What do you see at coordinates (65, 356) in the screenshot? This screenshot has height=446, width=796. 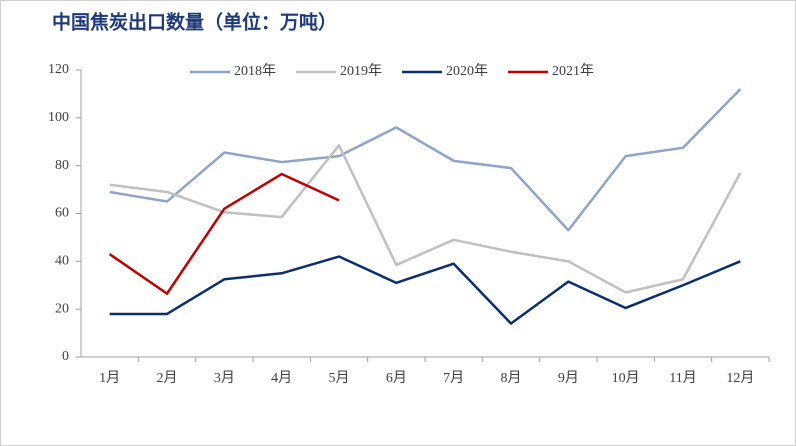 I see `y-tick-label: 0` at bounding box center [65, 356].